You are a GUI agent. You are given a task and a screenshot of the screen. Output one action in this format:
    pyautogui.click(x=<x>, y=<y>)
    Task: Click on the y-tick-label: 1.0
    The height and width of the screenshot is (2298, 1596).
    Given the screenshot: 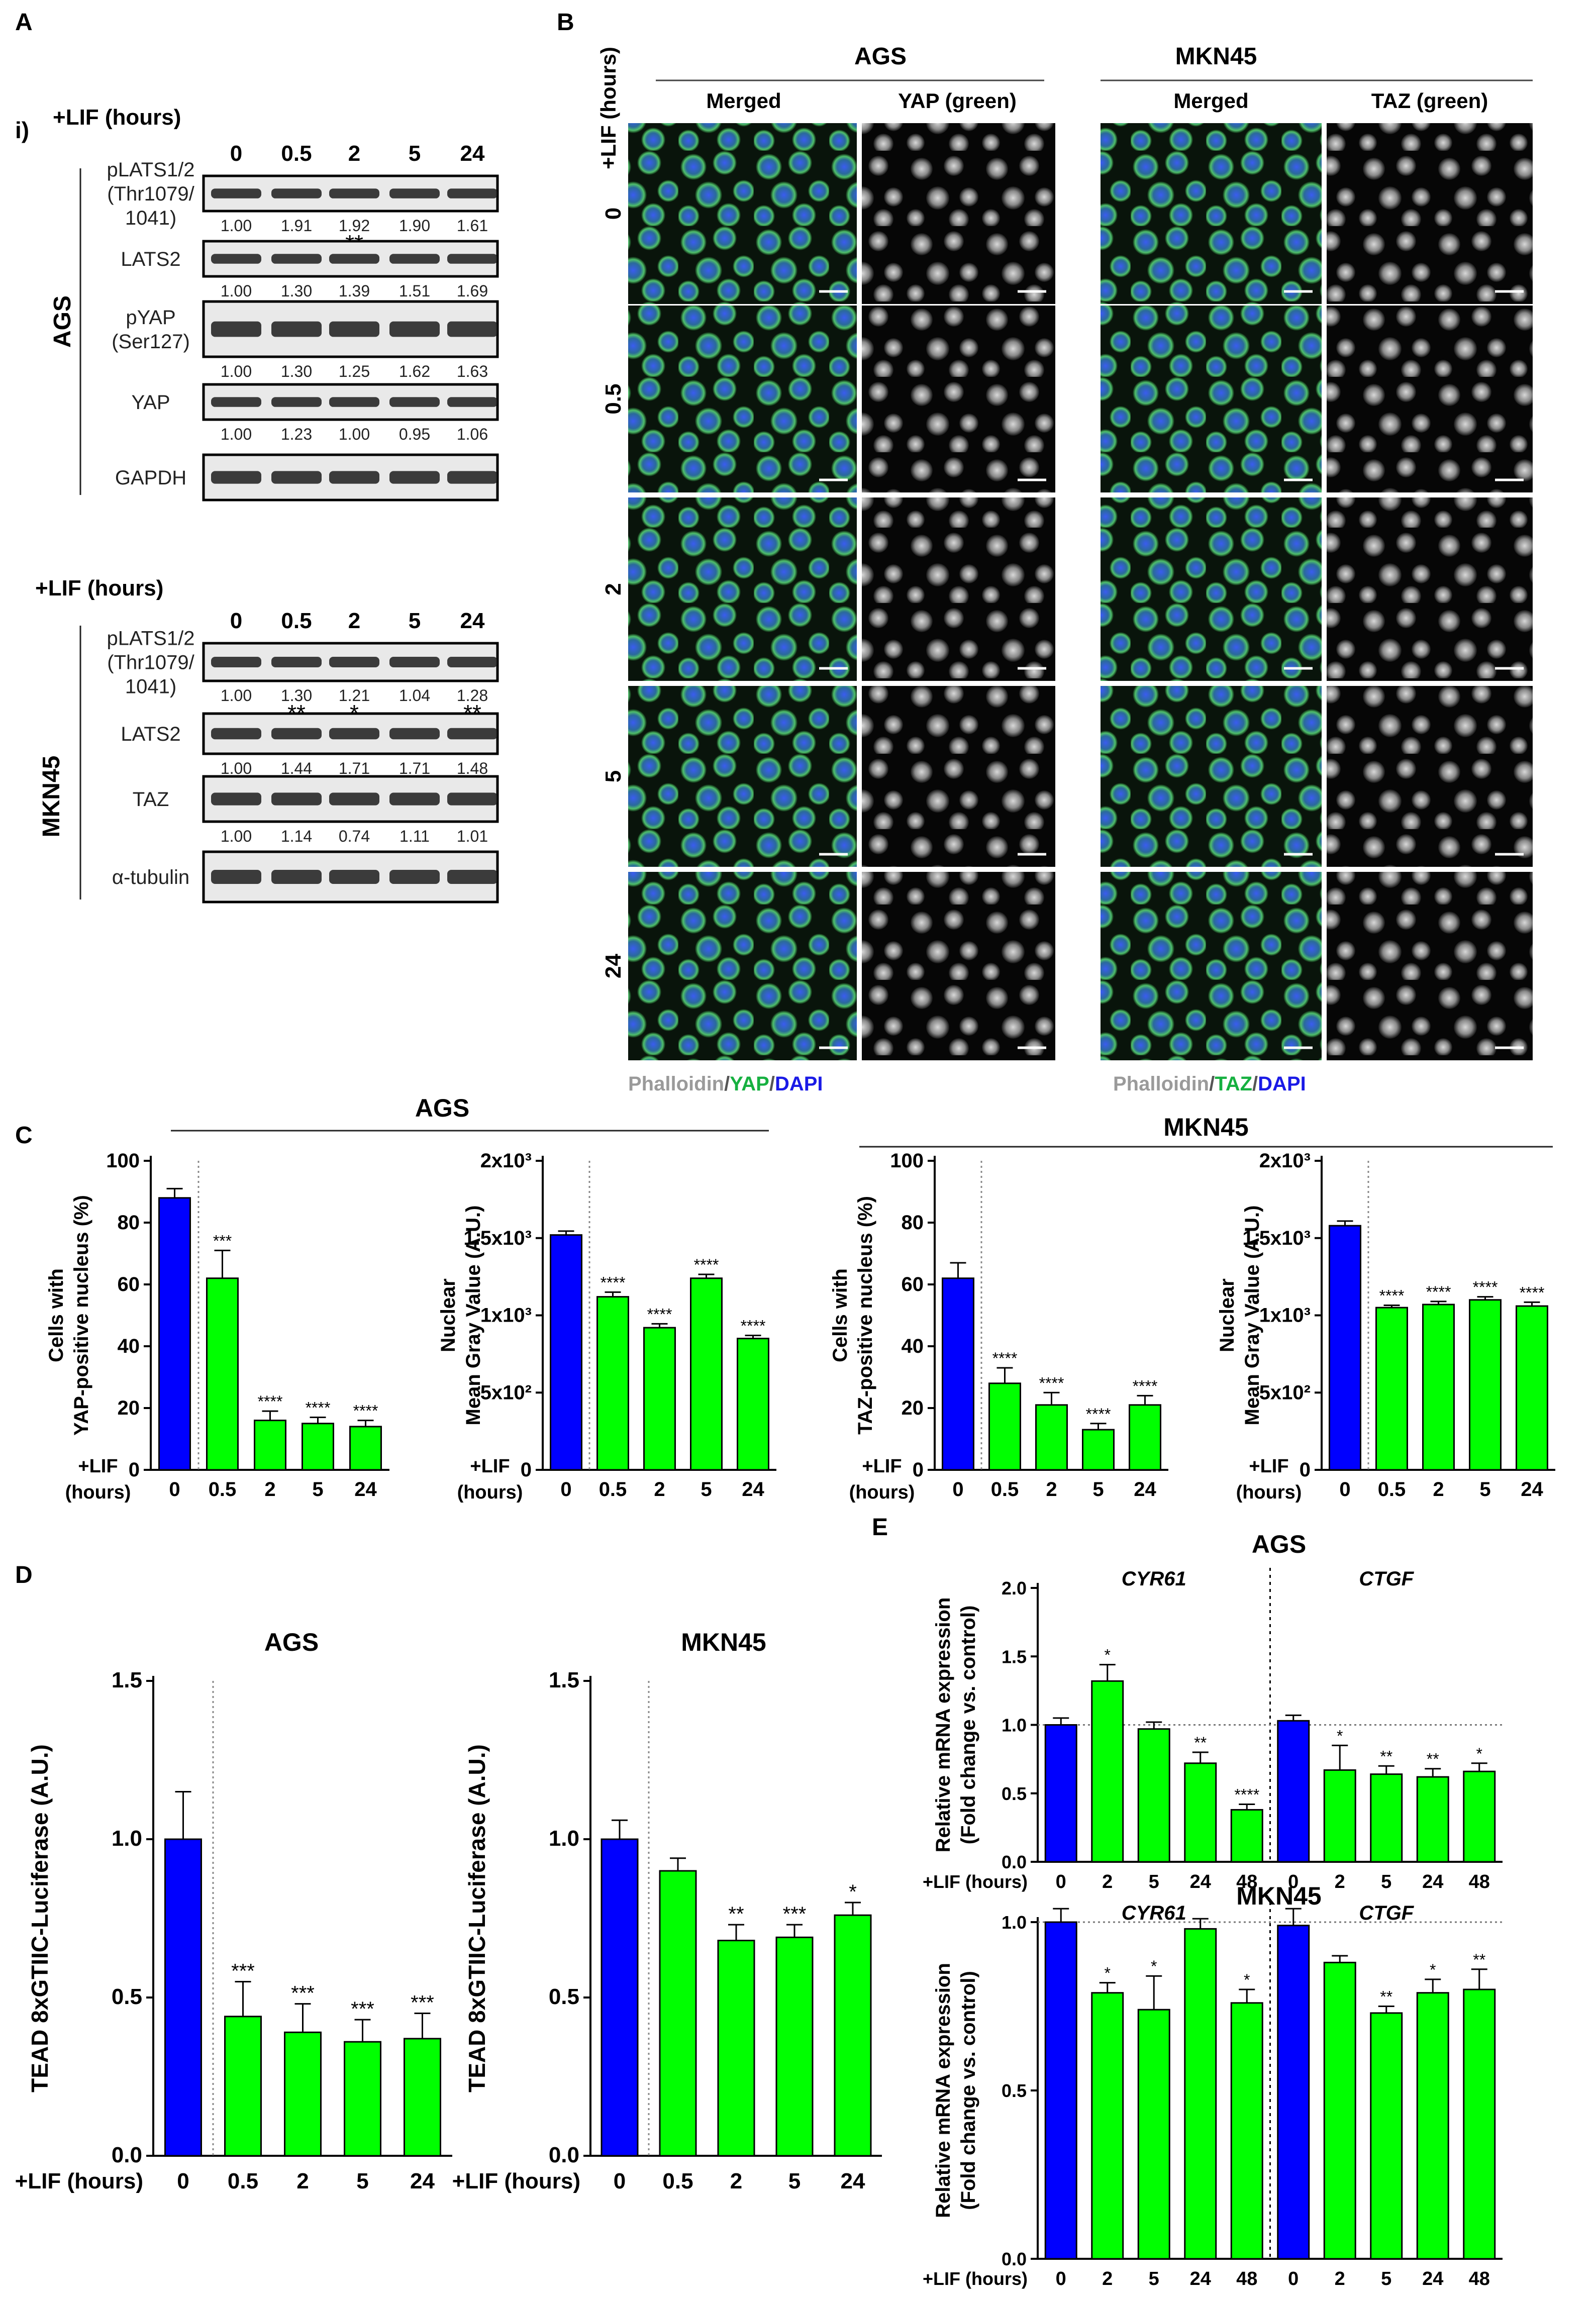 What is the action you would take?
    pyautogui.click(x=1014, y=1922)
    